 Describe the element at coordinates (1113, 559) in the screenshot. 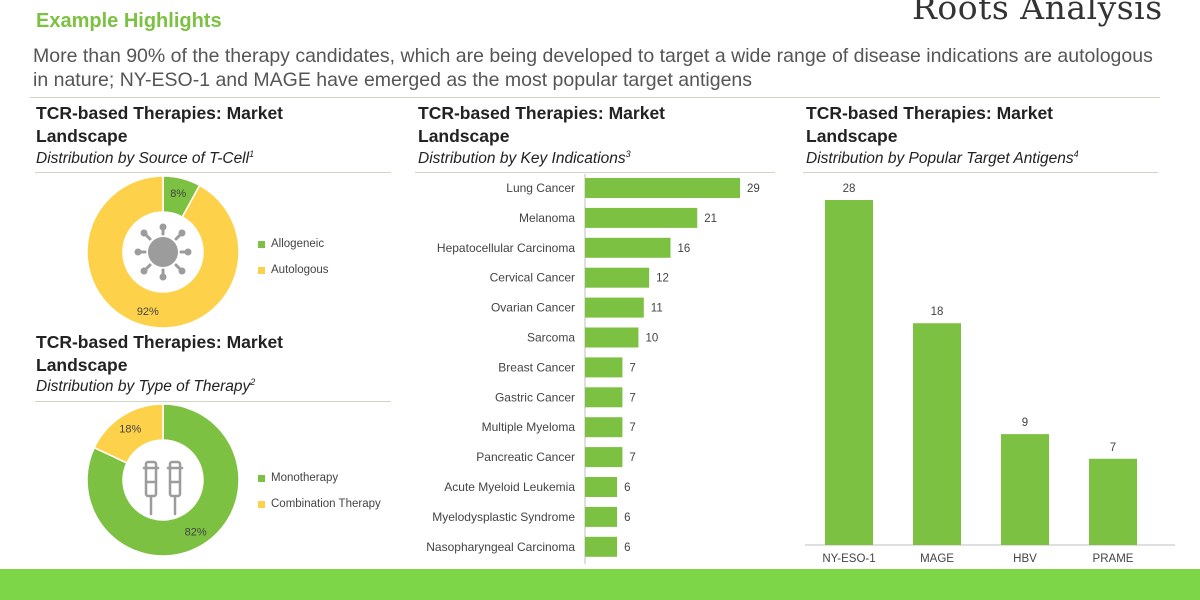

I see `category-label: PRAME` at that location.